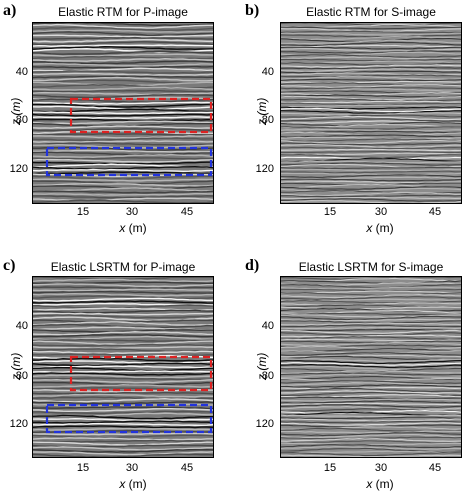 This screenshot has height=493, width=474. Describe the element at coordinates (83, 468) in the screenshot. I see `panel-c-xtick-15: 15` at that location.